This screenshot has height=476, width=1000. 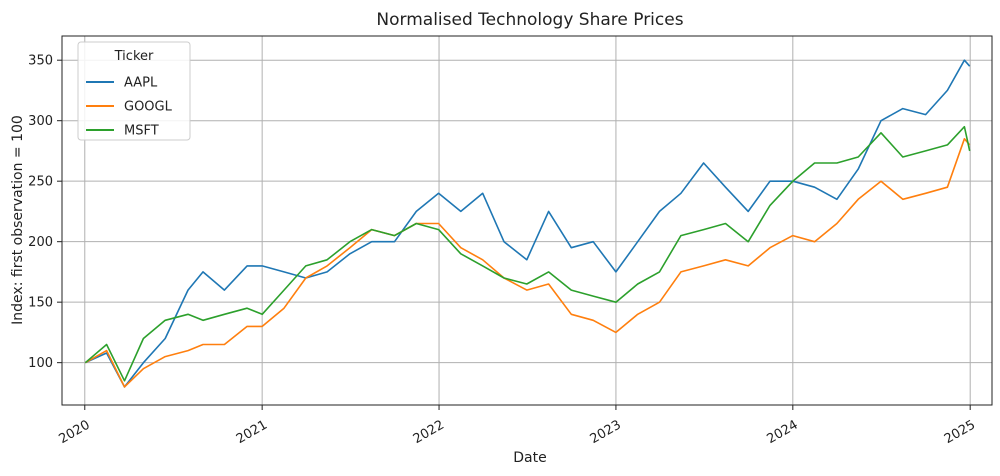 I want to click on legend-box, so click(x=134, y=91).